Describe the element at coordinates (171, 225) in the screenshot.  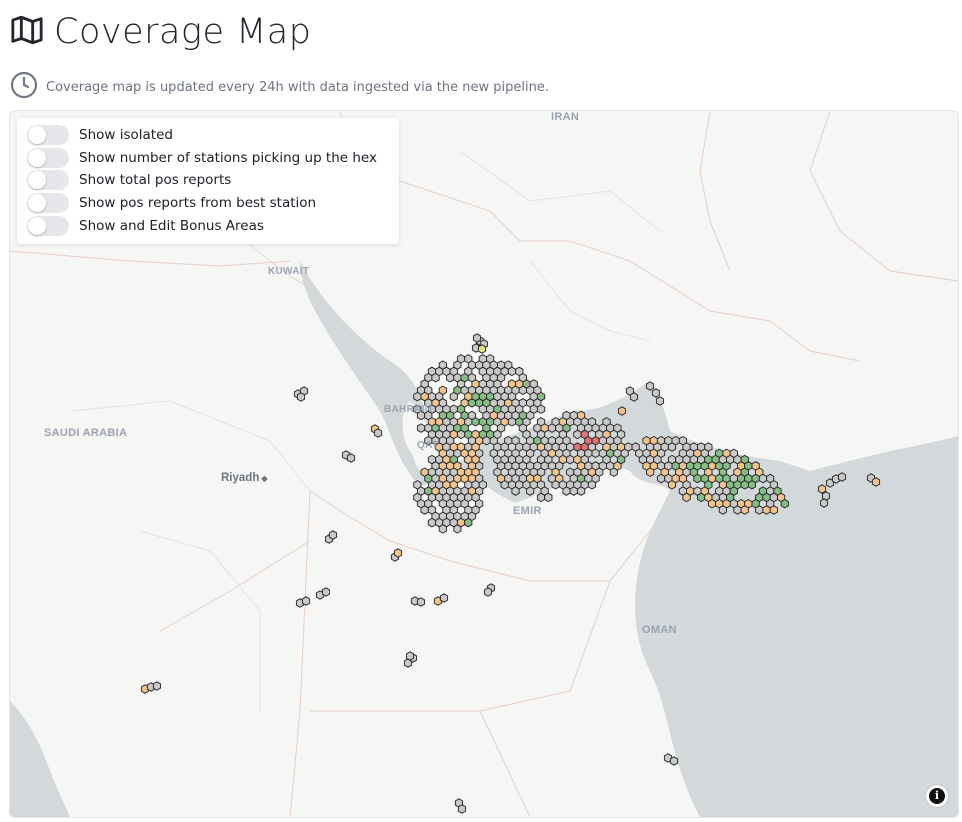
I see `toggle-label: Show and Edit Bonus Areas` at that location.